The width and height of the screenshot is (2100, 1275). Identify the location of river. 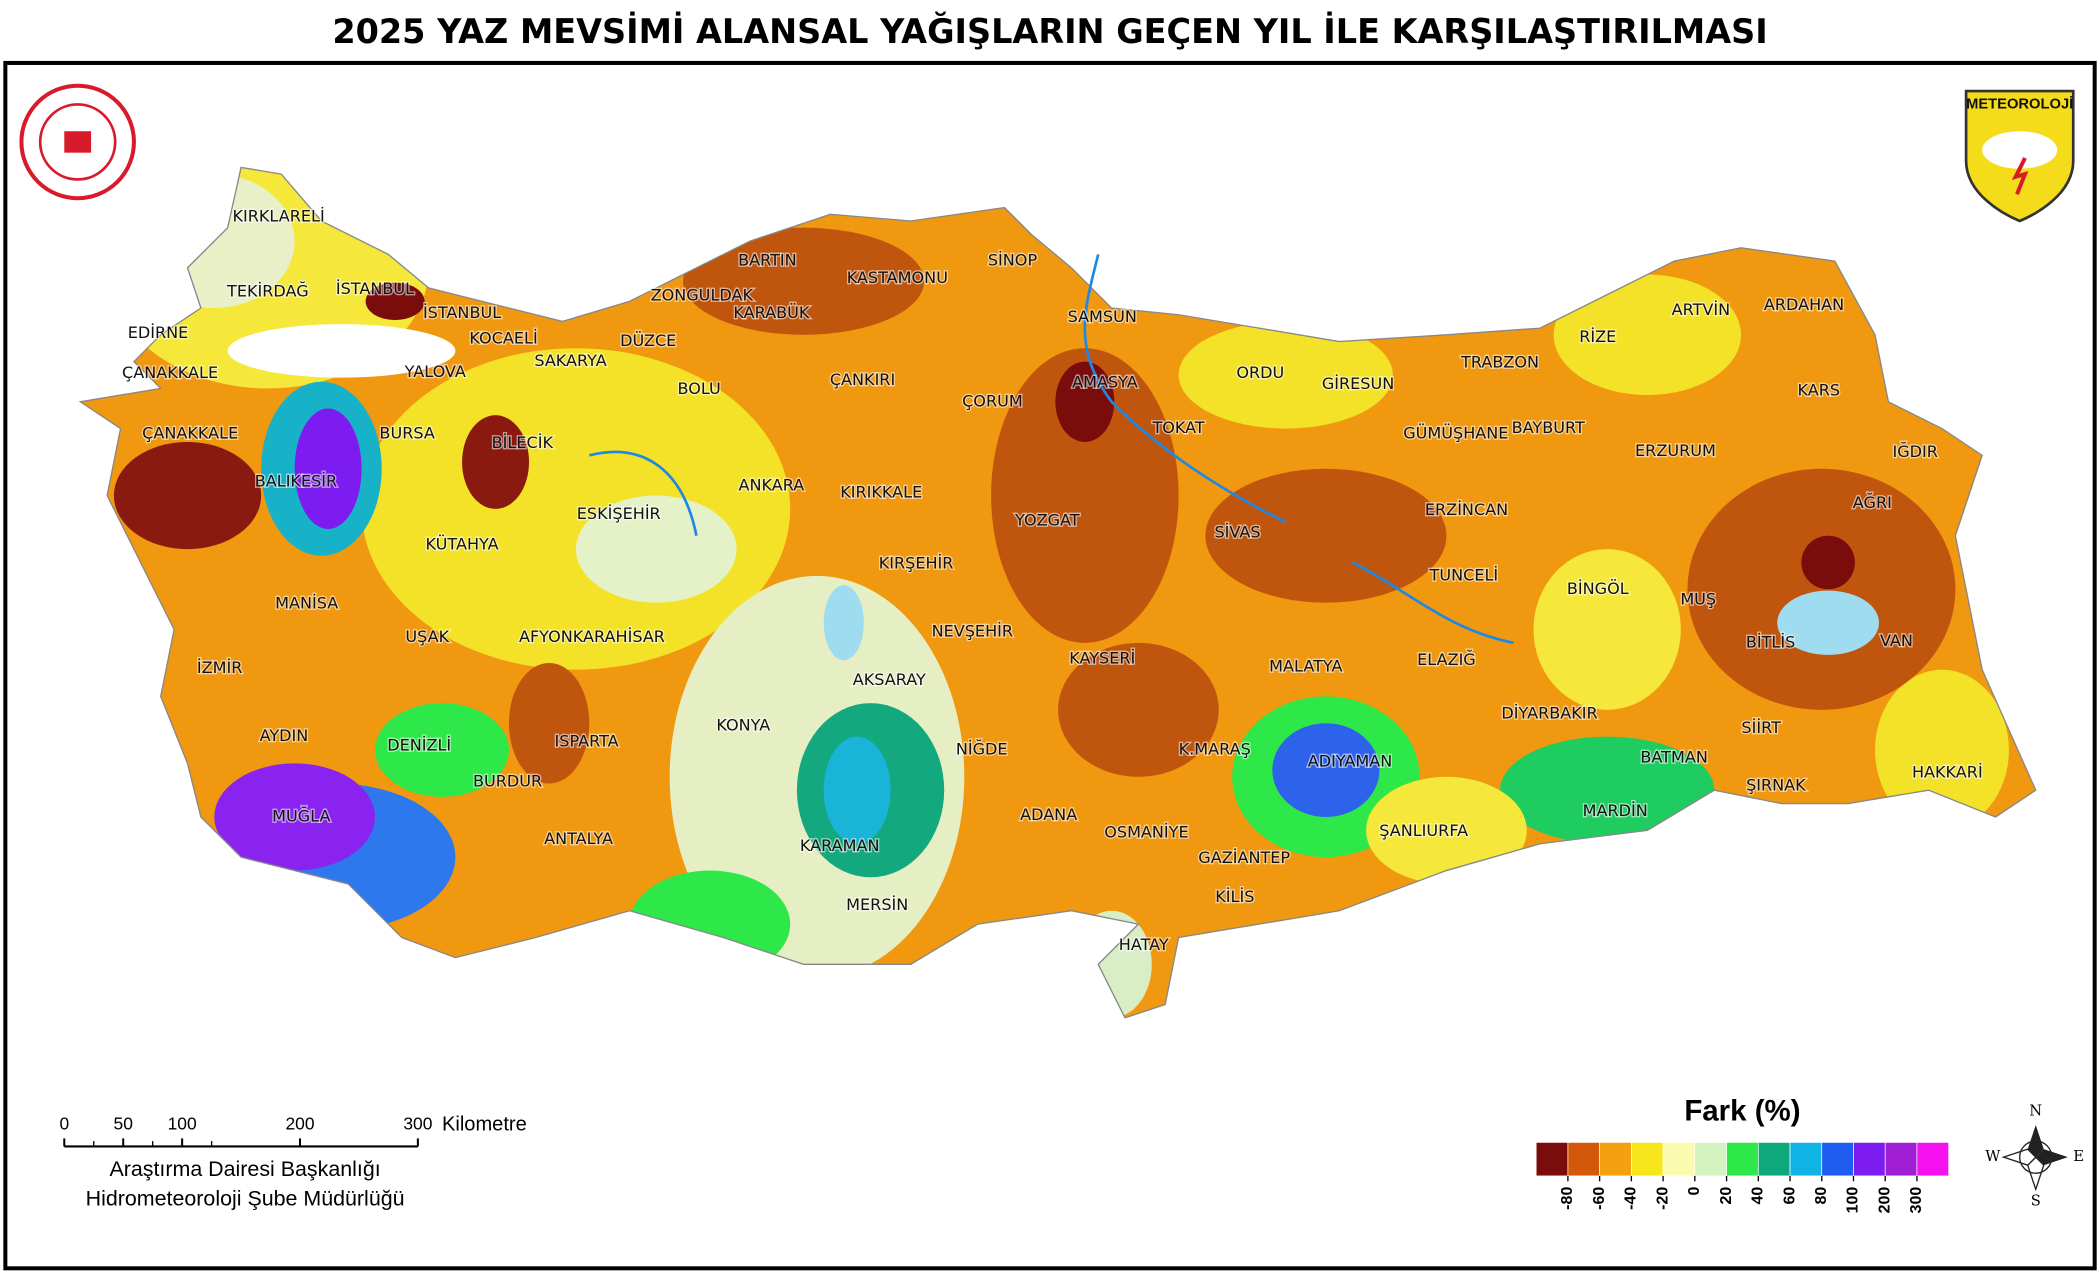
(1051, 449).